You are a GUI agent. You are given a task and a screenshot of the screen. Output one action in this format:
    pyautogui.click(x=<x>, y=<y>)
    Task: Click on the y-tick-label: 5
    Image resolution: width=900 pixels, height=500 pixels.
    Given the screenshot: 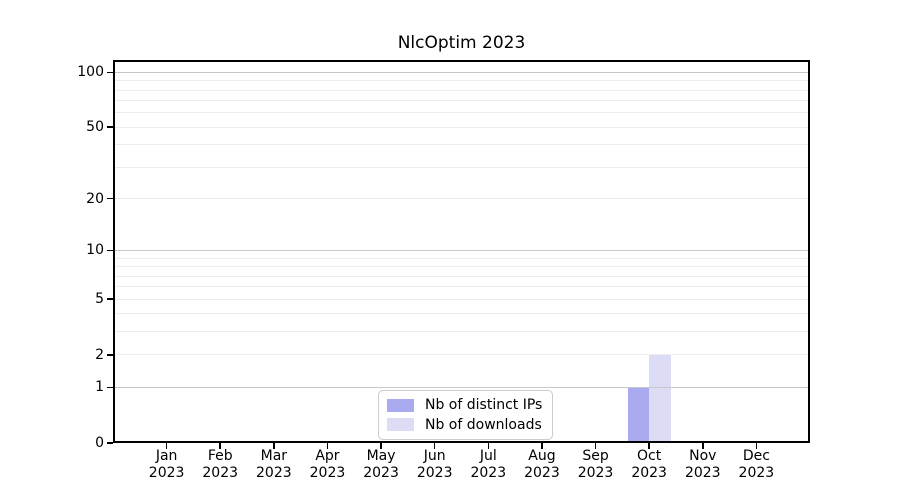 What is the action you would take?
    pyautogui.click(x=99, y=299)
    